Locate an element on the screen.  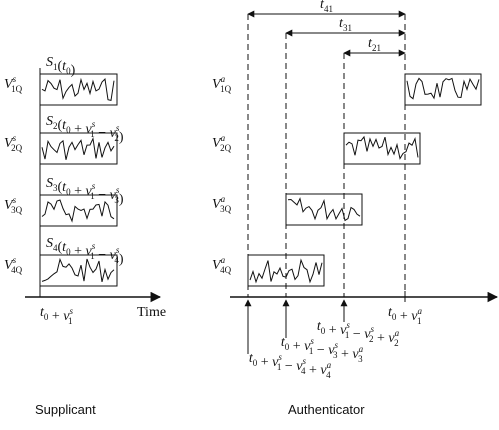
origin-label: t0 + νs 1 is located at coordinates (57, 315).